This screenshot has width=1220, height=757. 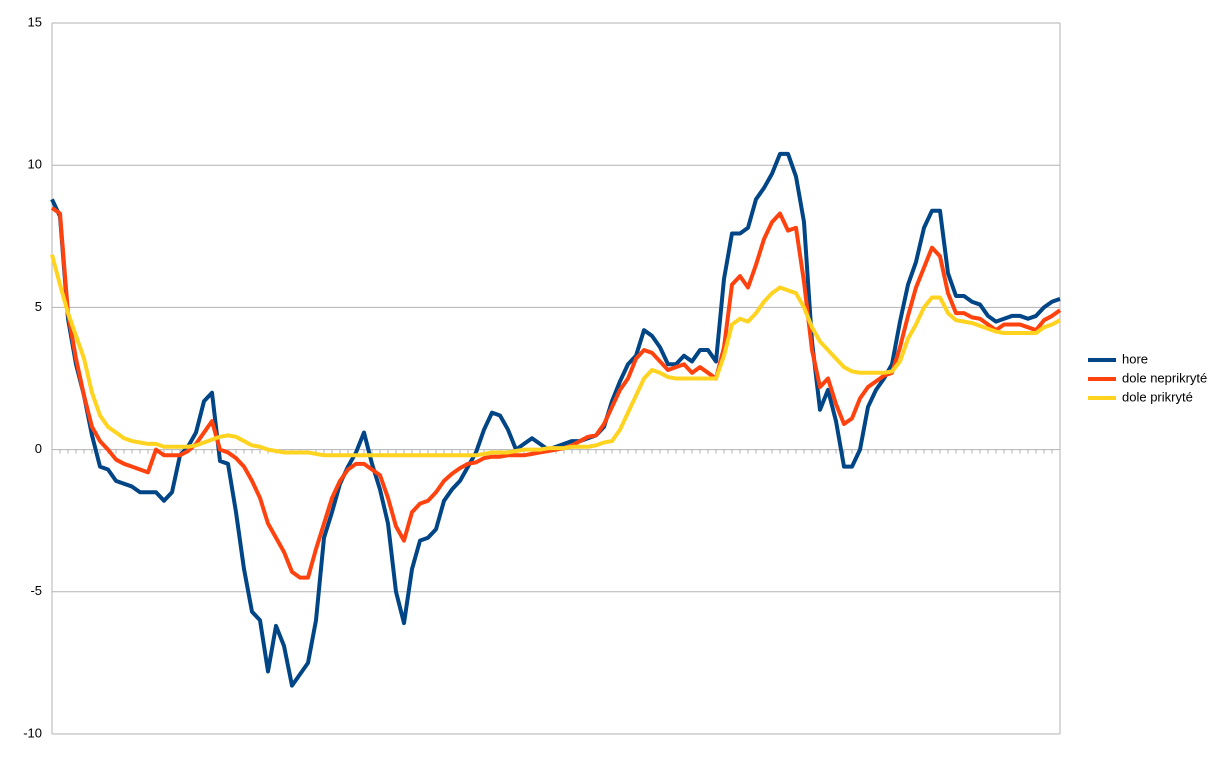 I want to click on y-tick-label: -10, so click(x=32, y=732).